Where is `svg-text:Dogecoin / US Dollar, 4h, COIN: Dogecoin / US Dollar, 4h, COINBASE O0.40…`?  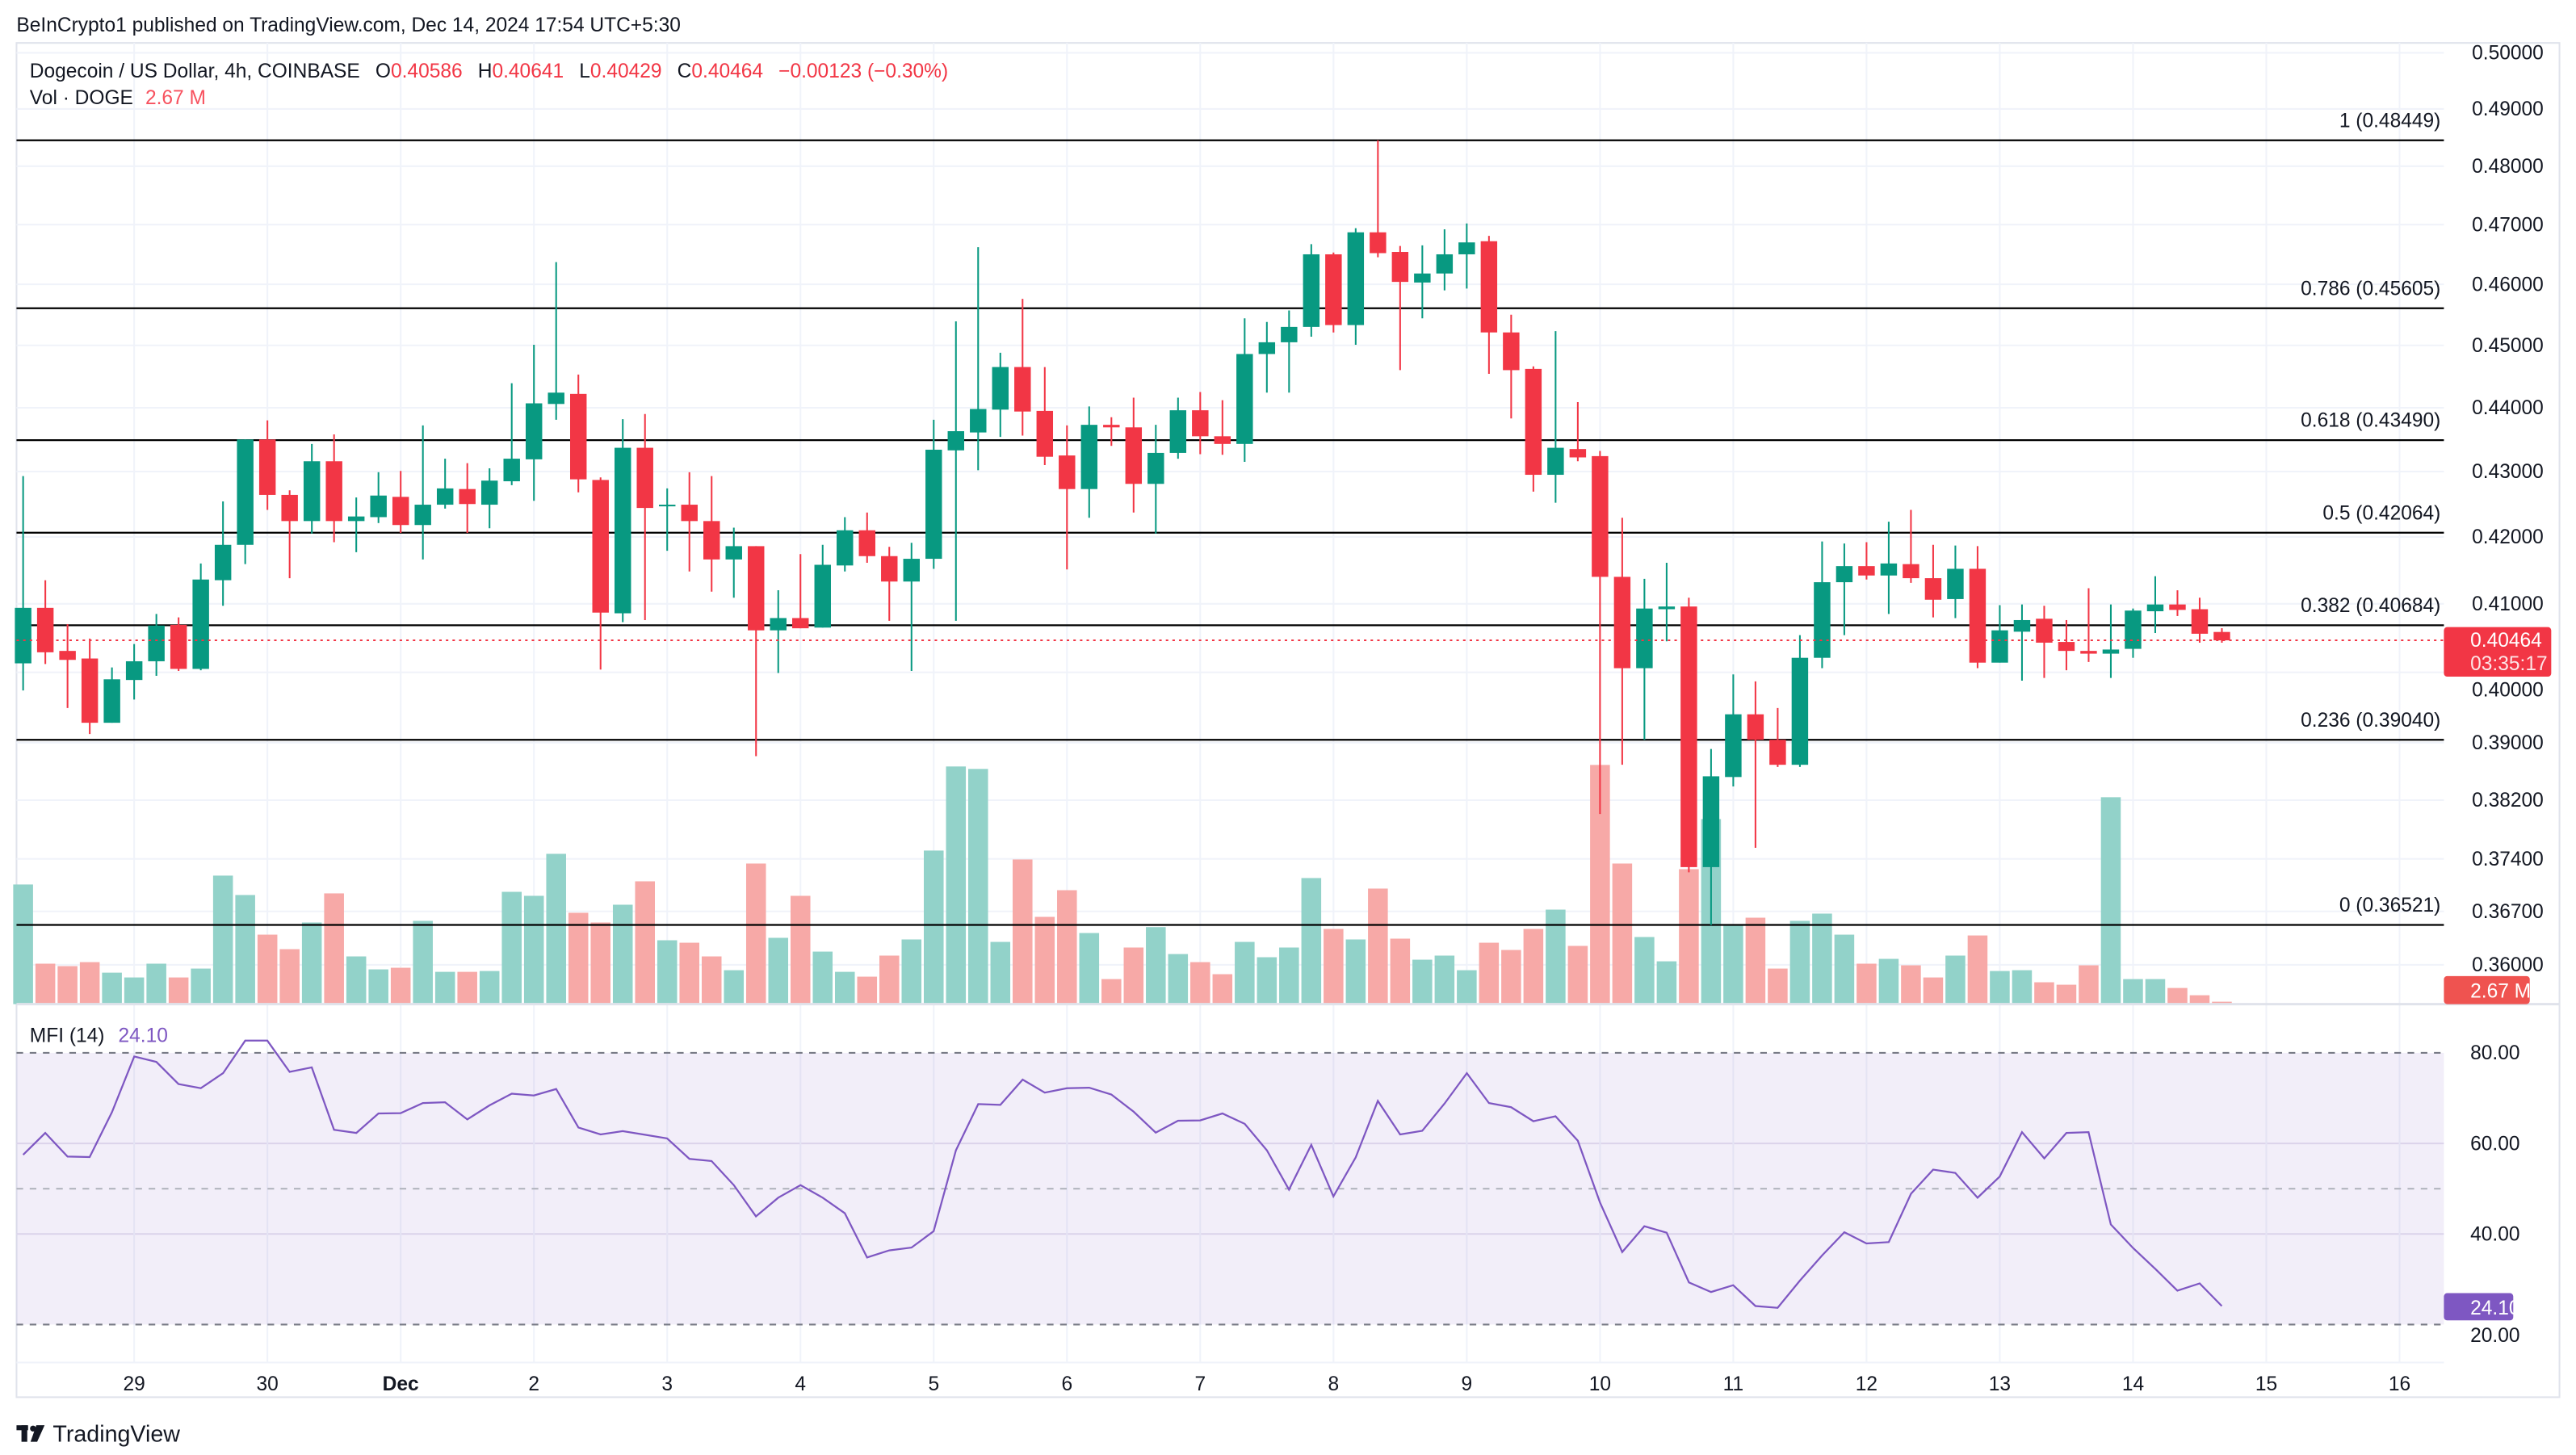
svg-text:Dogecoin / US Dollar, 4h, COIN: Dogecoin / US Dollar, 4h, COINBASE O0.40… is located at coordinates (489, 71).